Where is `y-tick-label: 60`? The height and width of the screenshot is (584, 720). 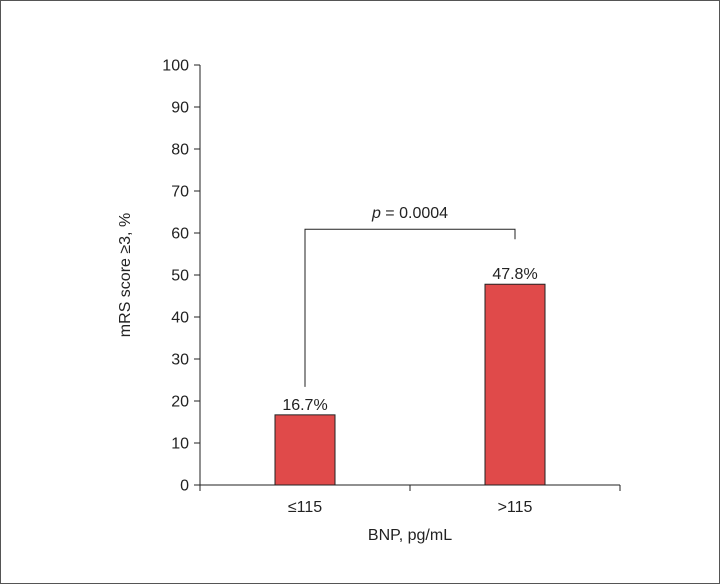
y-tick-label: 60 is located at coordinates (180, 234).